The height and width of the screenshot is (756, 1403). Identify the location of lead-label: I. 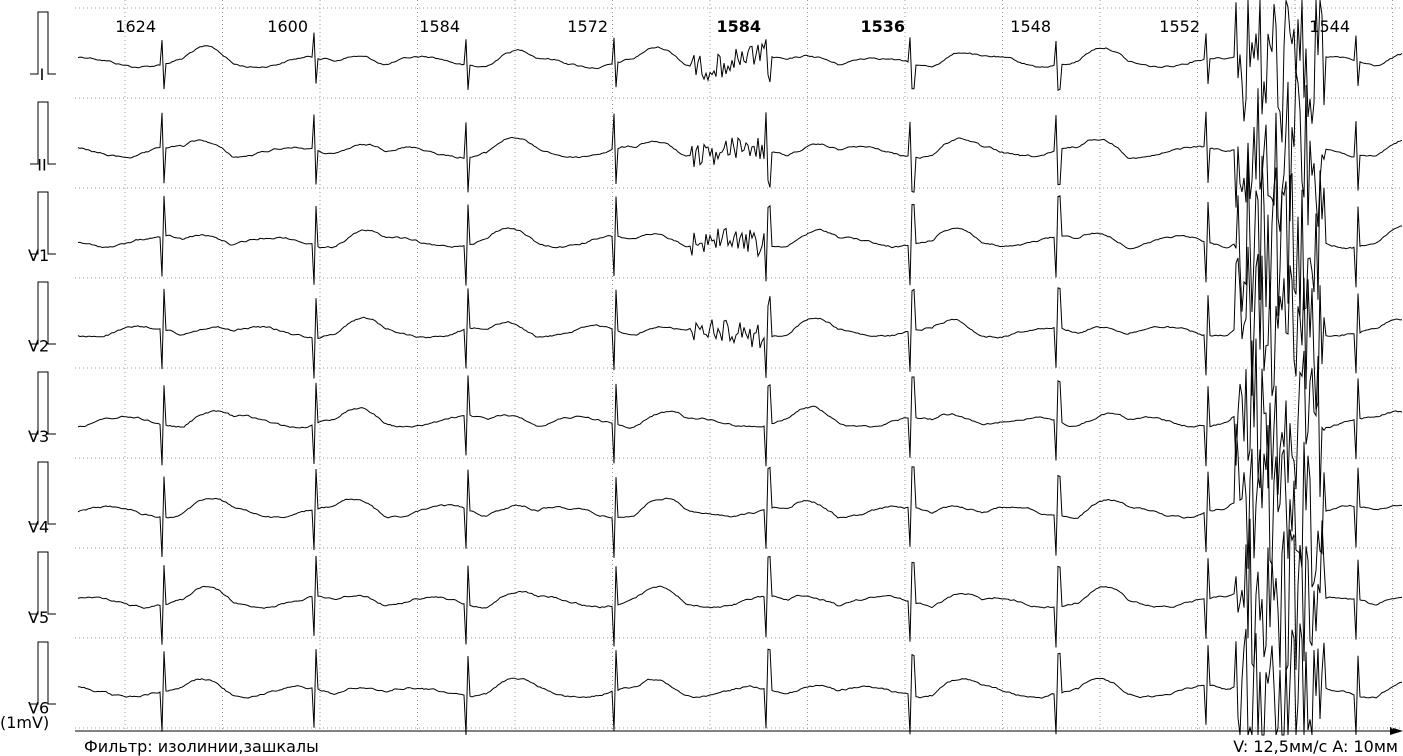
(42, 74).